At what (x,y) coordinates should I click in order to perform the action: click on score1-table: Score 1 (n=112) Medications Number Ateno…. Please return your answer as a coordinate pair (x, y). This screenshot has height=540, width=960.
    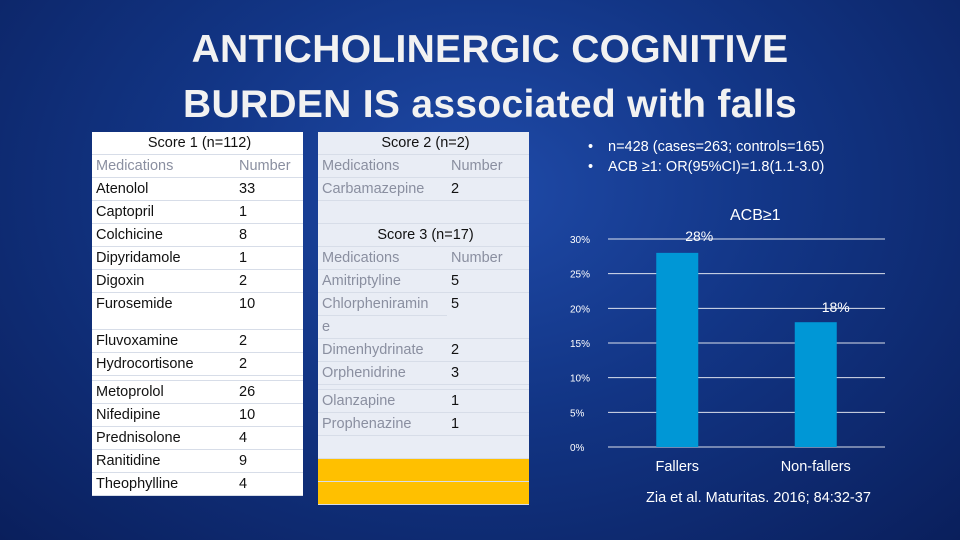
    Looking at the image, I should click on (197, 314).